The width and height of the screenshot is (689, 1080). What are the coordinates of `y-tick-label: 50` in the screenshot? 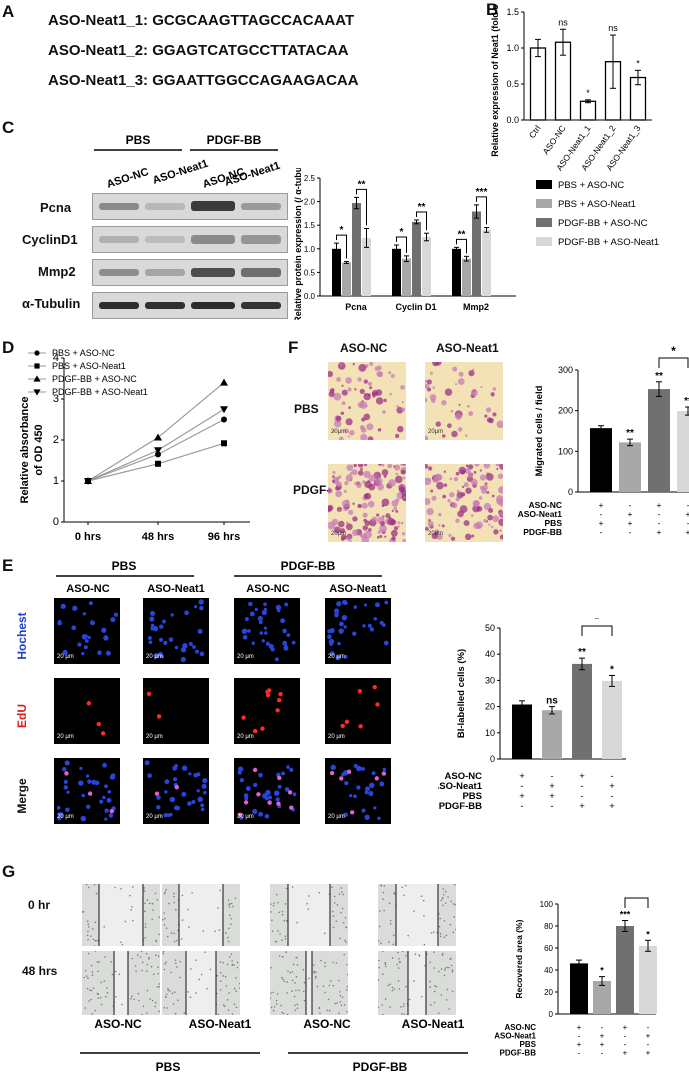 It's located at (490, 628).